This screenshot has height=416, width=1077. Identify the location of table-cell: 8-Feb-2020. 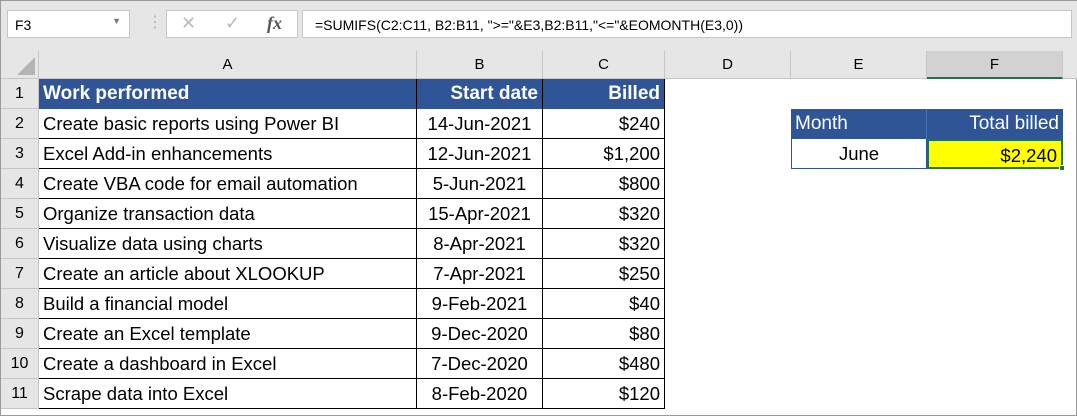
(480, 394).